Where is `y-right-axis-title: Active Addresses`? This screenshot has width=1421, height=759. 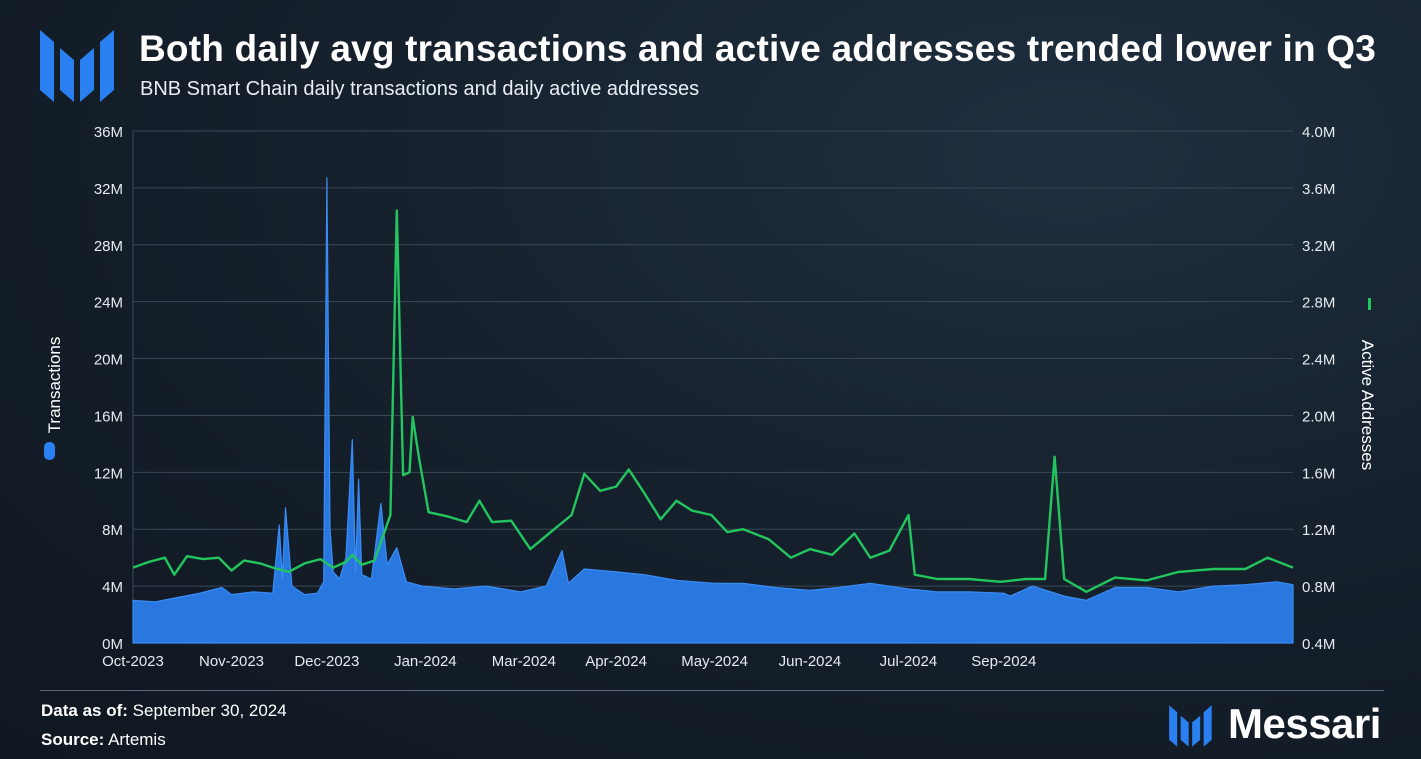 y-right-axis-title: Active Addresses is located at coordinates (1367, 384).